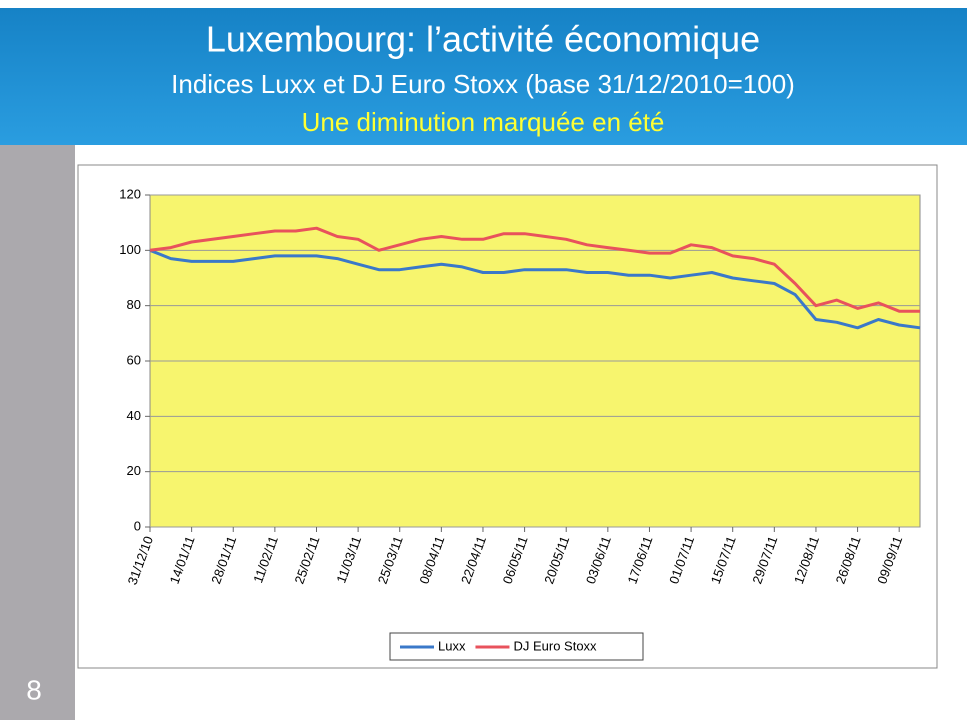 This screenshot has width=967, height=720. Describe the element at coordinates (555, 645) in the screenshot. I see `legend-label: DJ Euro Stoxx` at that location.